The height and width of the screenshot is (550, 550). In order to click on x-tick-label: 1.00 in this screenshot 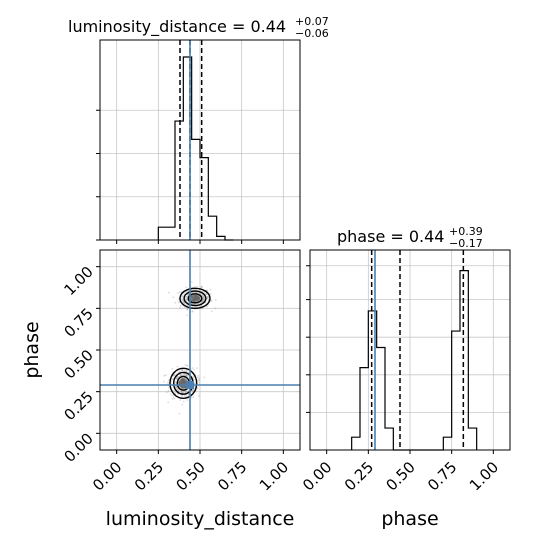, I will do `click(484, 476)`.